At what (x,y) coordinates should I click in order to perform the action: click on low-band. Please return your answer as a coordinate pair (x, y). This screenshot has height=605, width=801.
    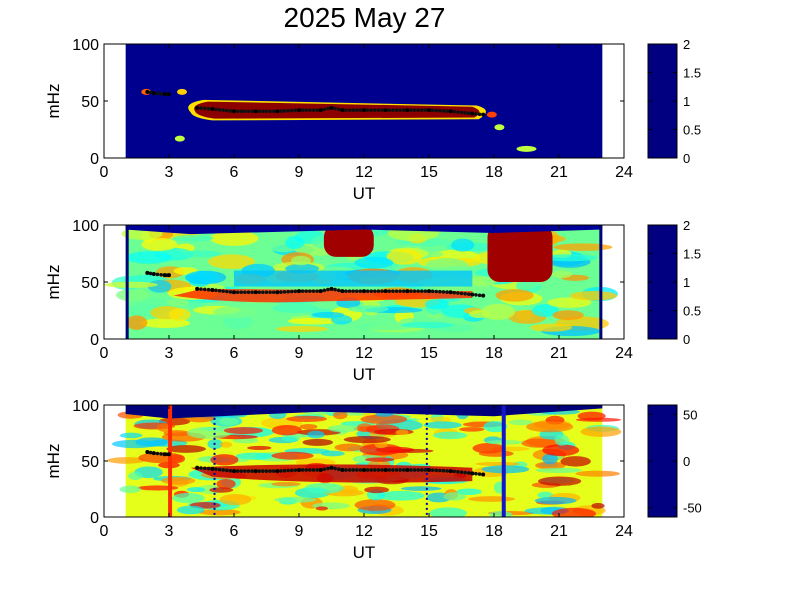
    Looking at the image, I should click on (353, 278).